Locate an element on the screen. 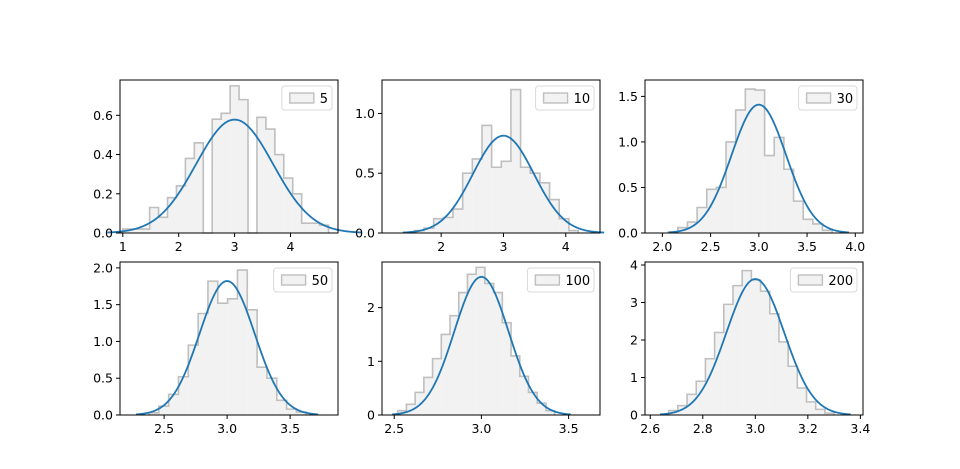 The height and width of the screenshot is (469, 960). x-tick-label: 3.4 is located at coordinates (860, 428).